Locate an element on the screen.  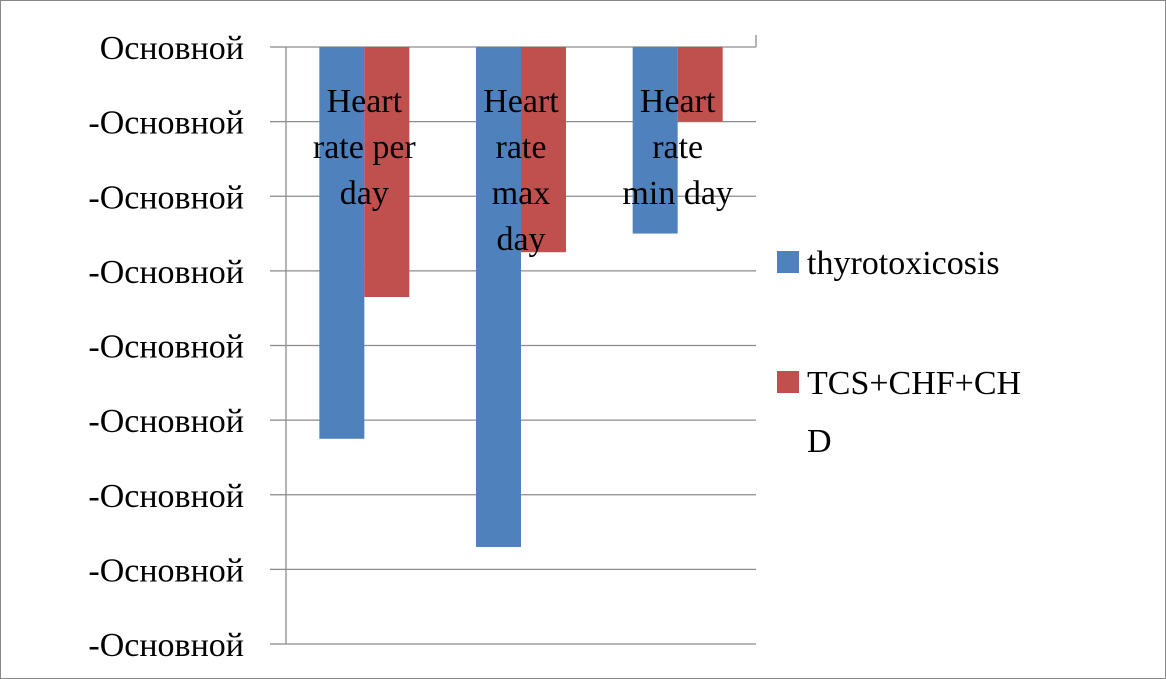
category-label: min day is located at coordinates (677, 193).